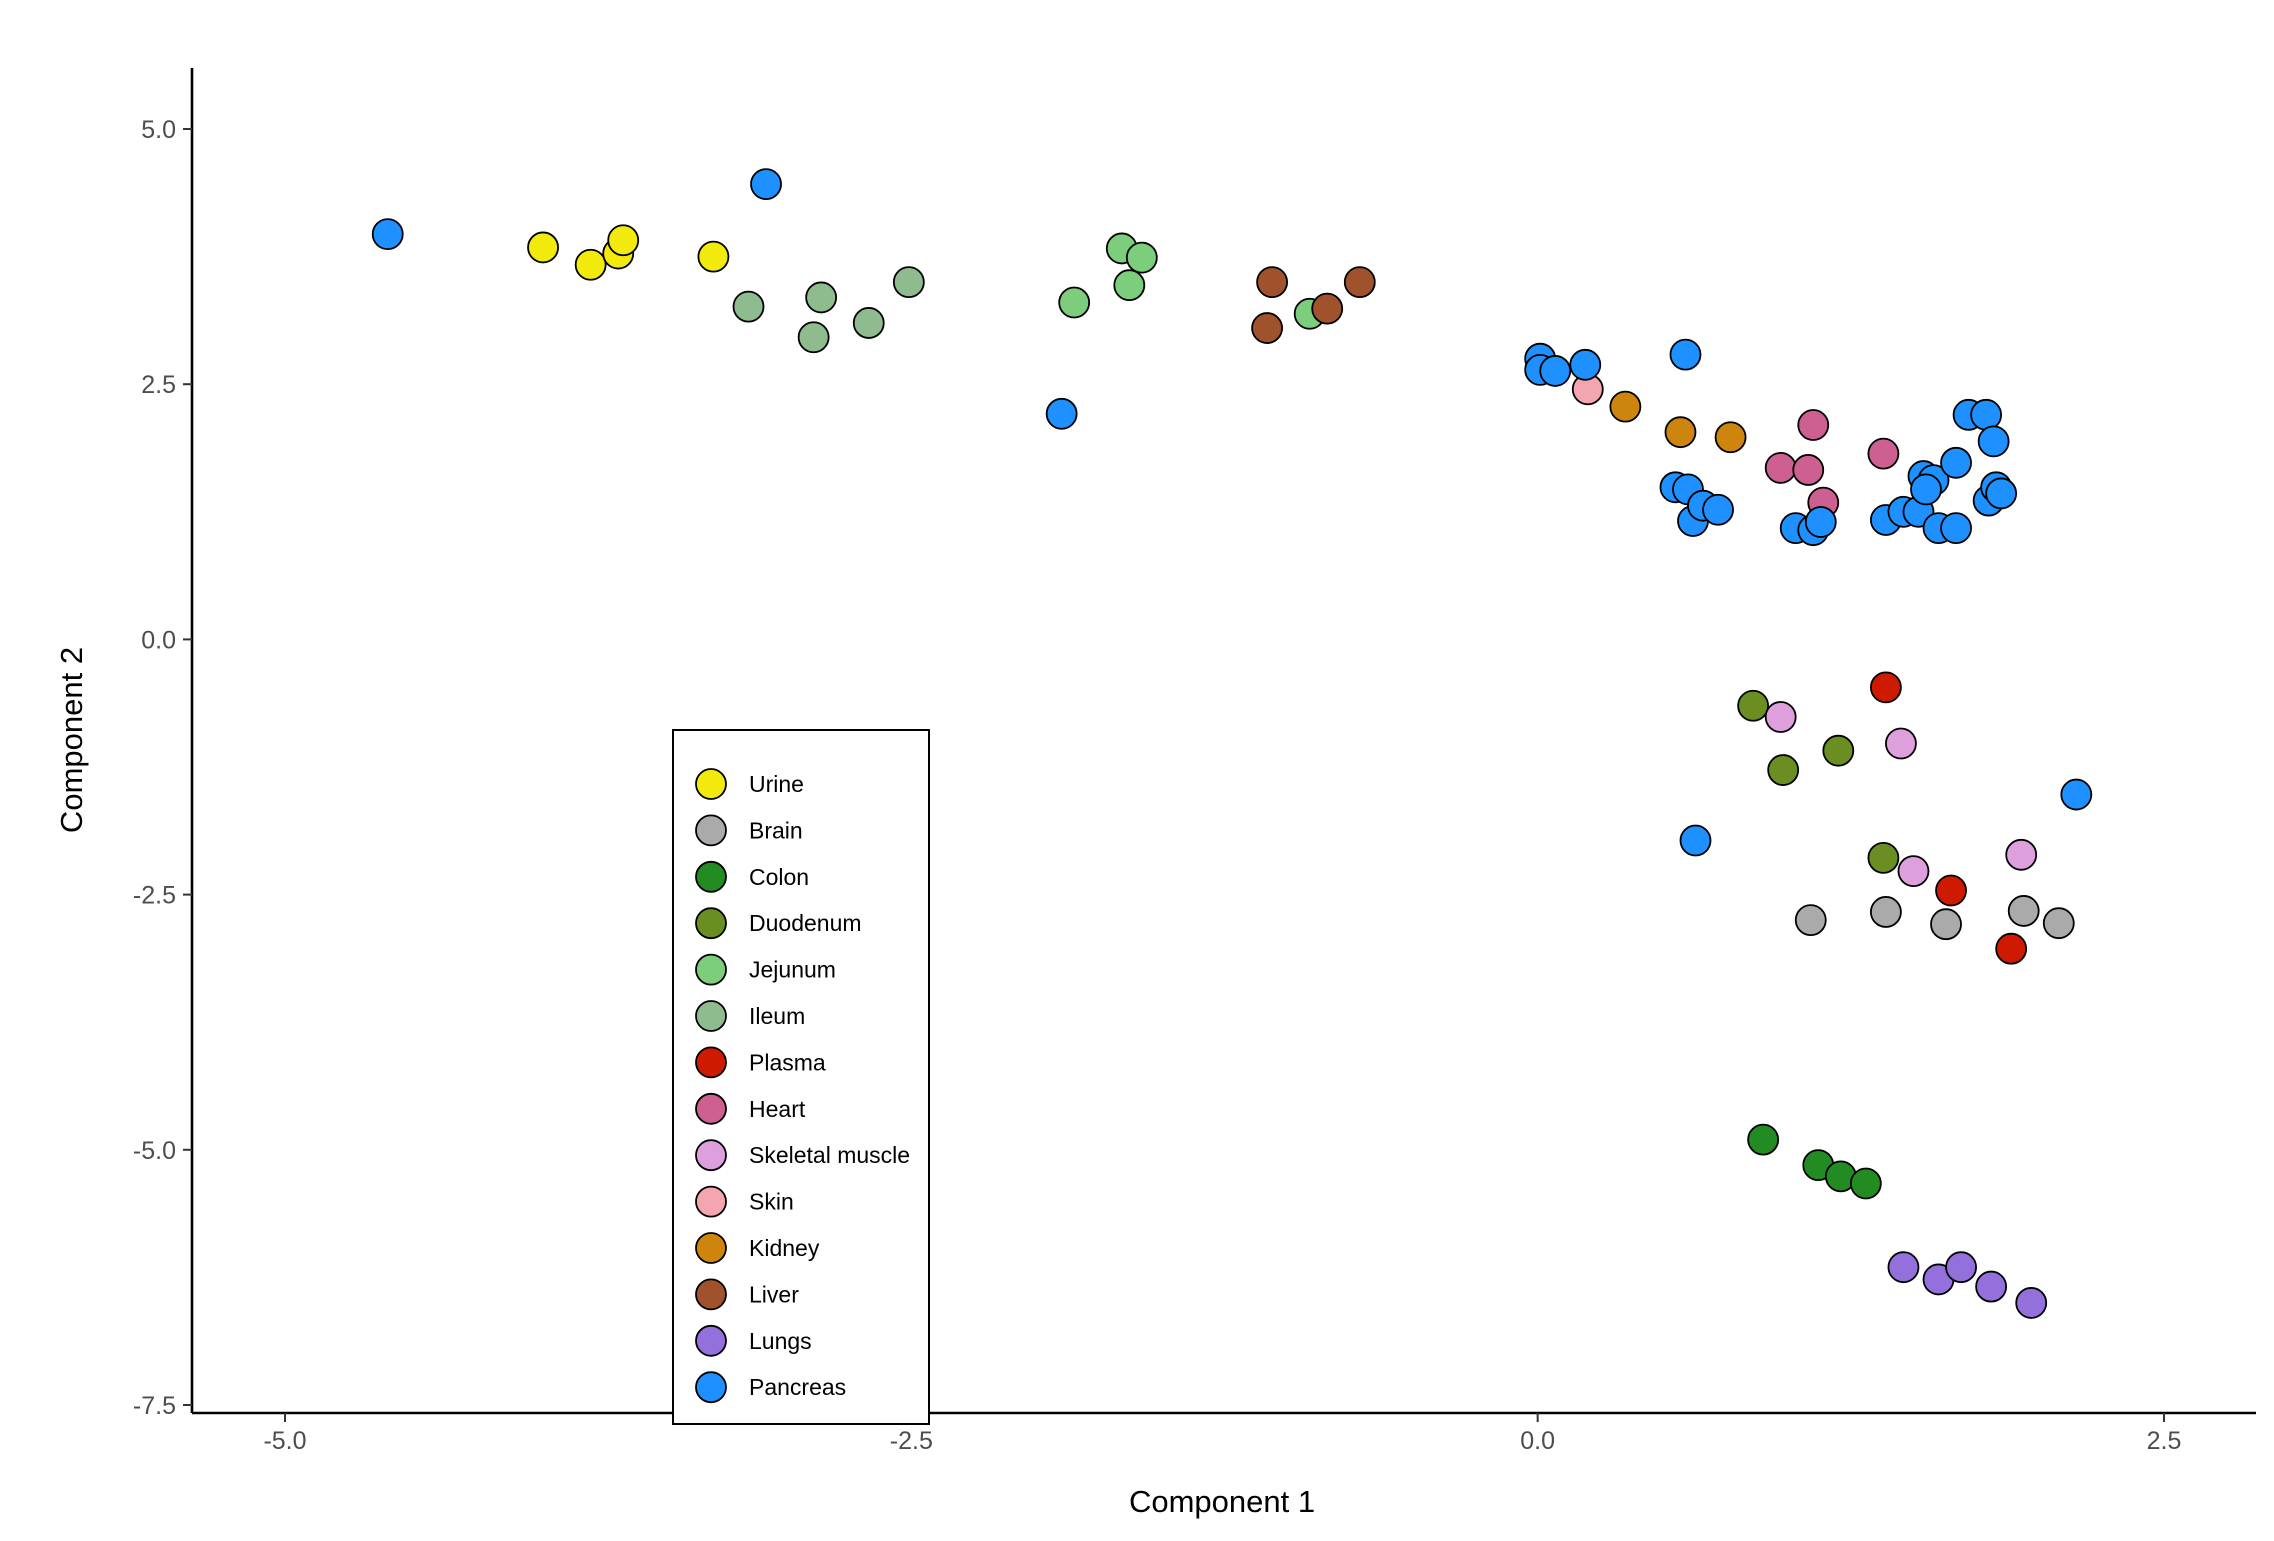  What do you see at coordinates (797, 1387) in the screenshot?
I see `legend-label-pancreas: Pancreas` at bounding box center [797, 1387].